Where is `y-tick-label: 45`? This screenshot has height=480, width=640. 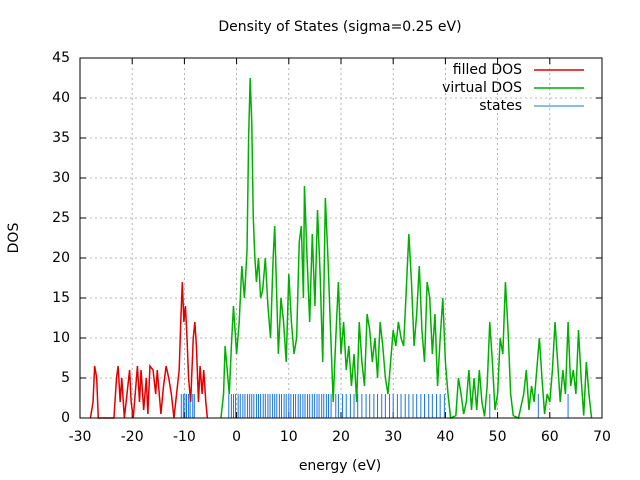
y-tick-label: 45 is located at coordinates (61, 58).